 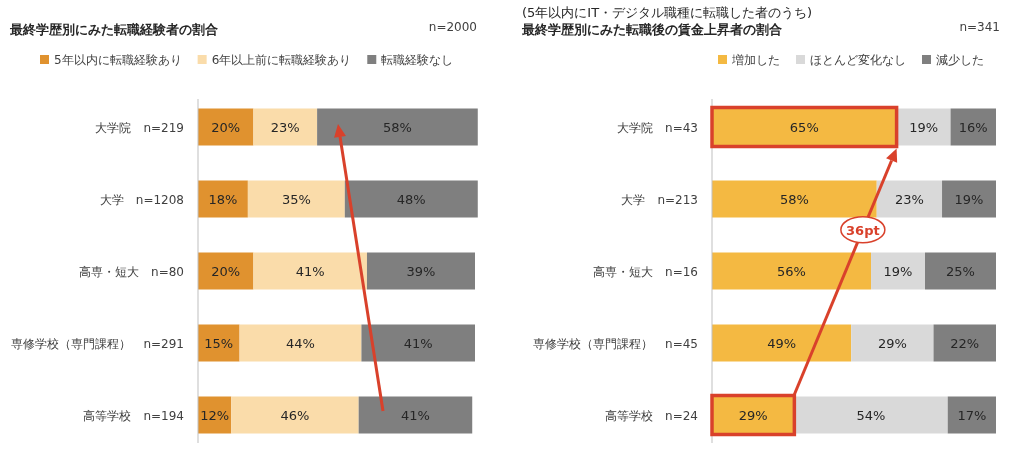 I want to click on data-label: 16%, so click(x=973, y=127).